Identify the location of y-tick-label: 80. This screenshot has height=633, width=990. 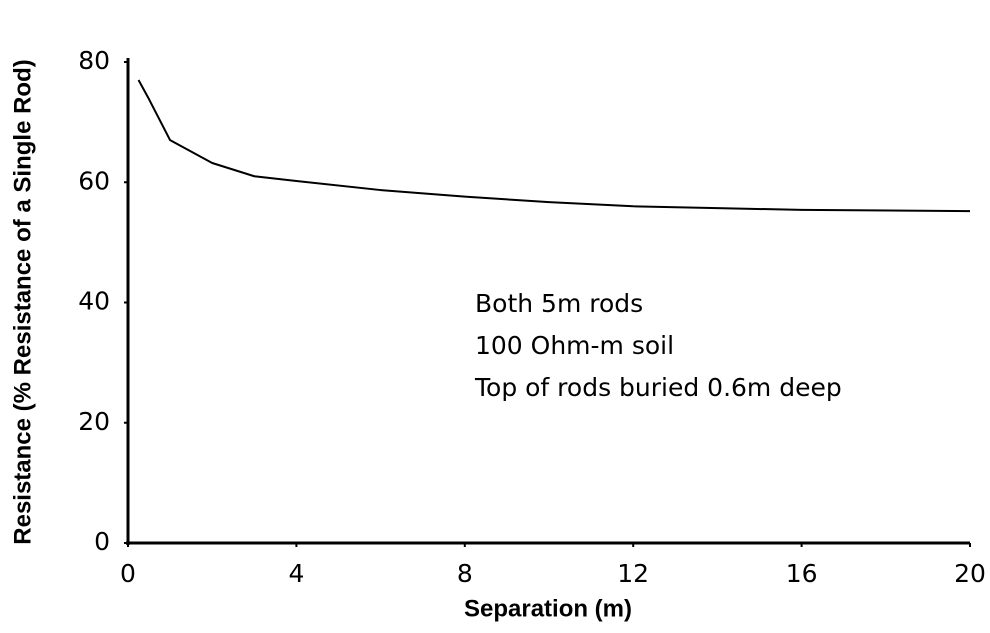
(94, 60).